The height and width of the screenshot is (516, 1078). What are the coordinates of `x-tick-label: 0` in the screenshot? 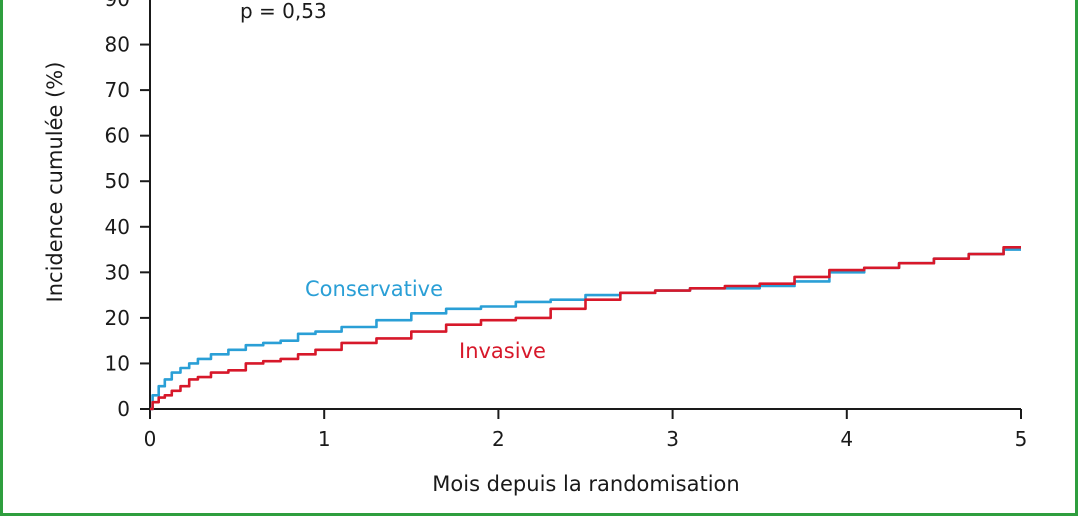 It's located at (150, 439).